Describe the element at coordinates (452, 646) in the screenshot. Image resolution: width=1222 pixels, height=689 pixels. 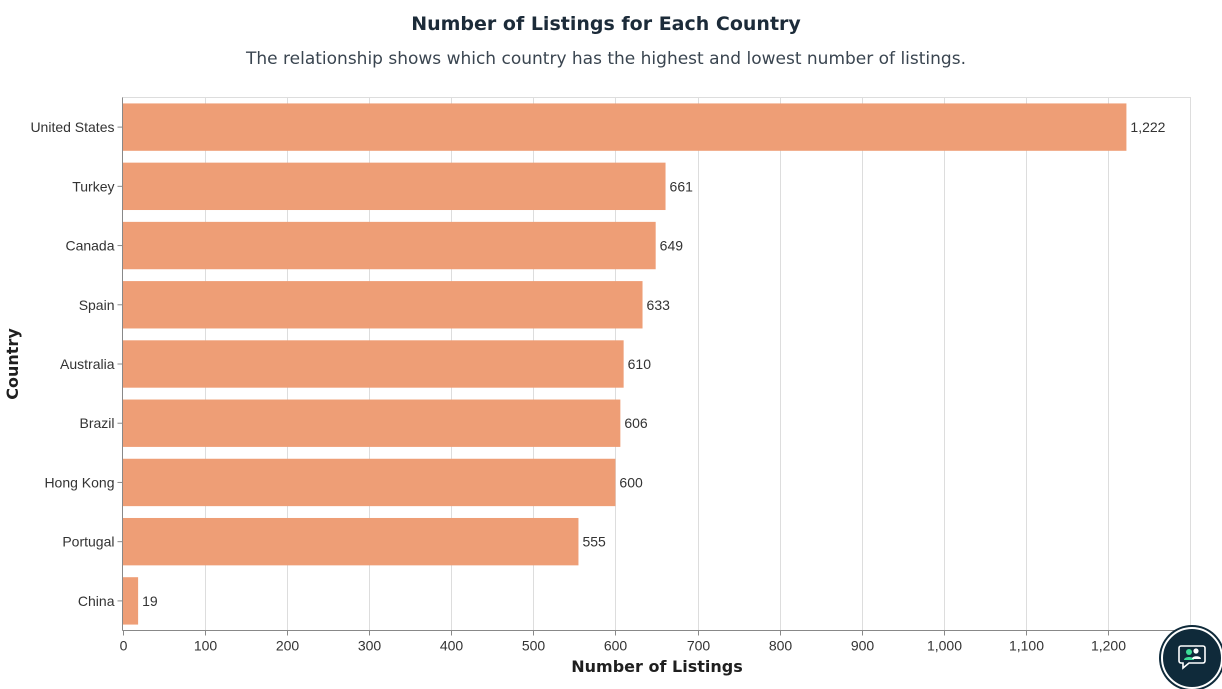
I see `x-tick-label: 400` at that location.